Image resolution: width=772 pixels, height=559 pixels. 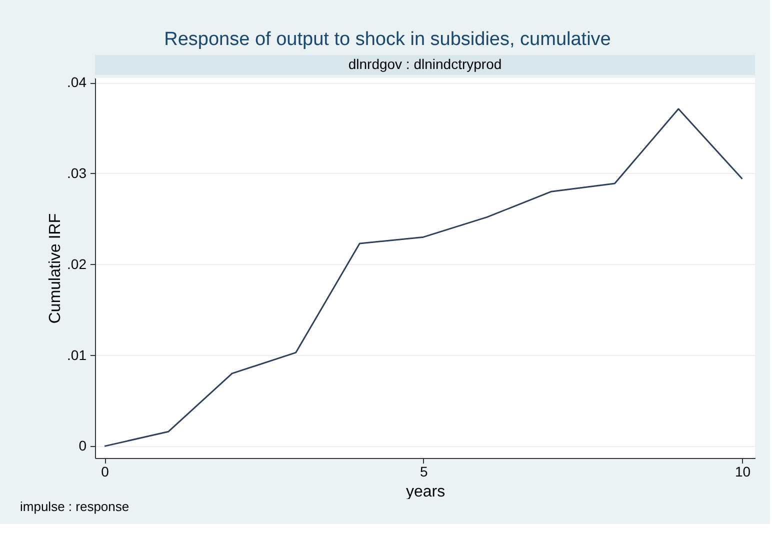 What do you see at coordinates (742, 472) in the screenshot?
I see `x-tick-label: 10` at bounding box center [742, 472].